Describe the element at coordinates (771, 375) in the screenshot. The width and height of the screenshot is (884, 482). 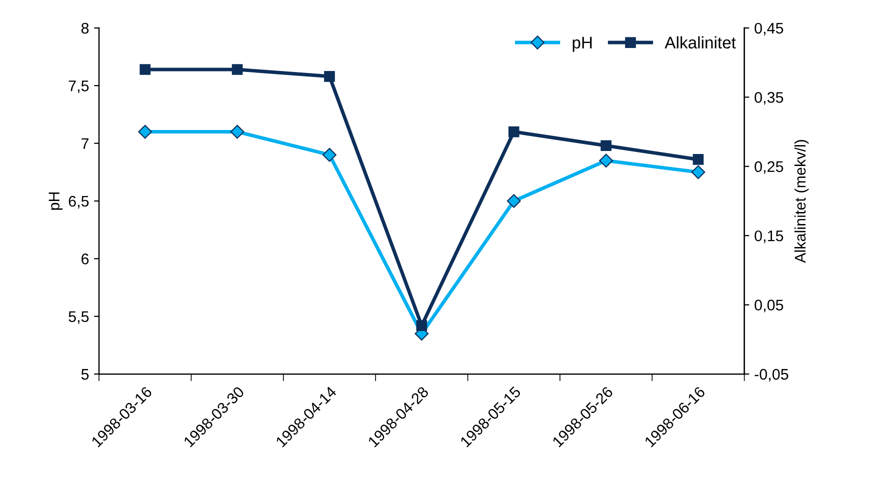
I see `y2-tick-label: -0,05` at that location.